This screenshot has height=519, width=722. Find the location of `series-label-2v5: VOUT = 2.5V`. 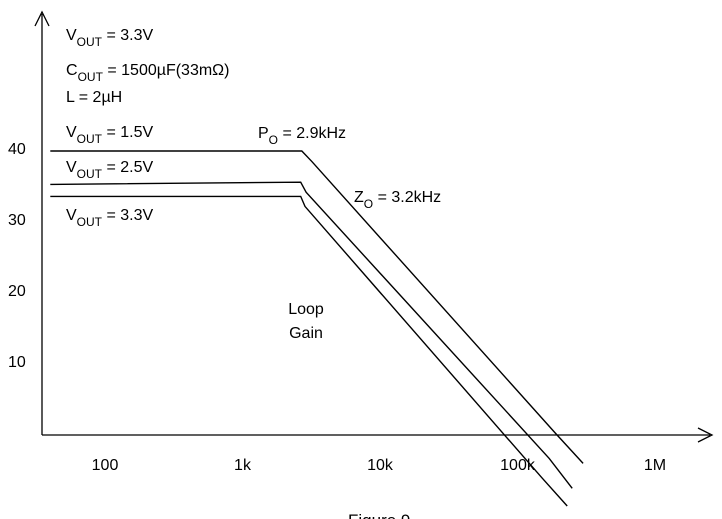

series-label-2v5: VOUT = 2.5V is located at coordinates (109, 170).